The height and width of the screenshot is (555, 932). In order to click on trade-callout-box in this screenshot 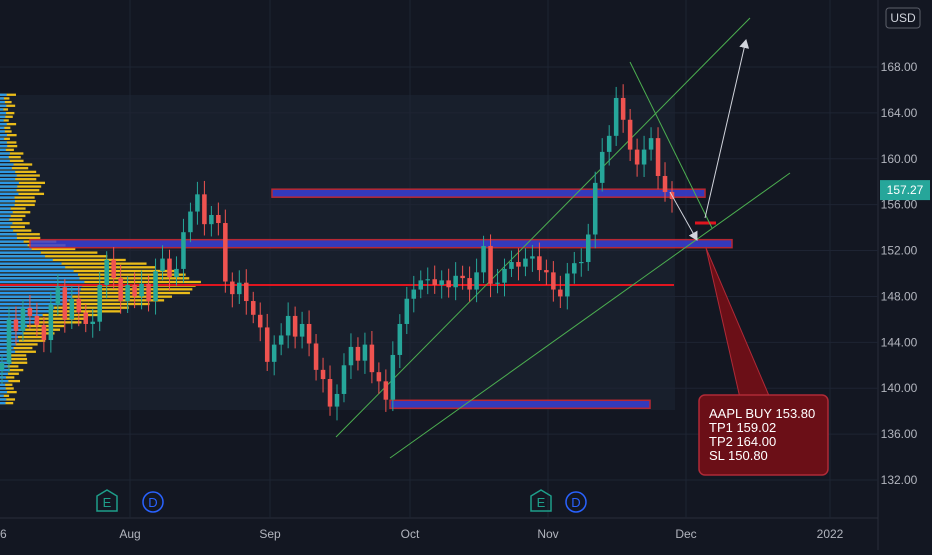, I will do `click(763, 435)`.